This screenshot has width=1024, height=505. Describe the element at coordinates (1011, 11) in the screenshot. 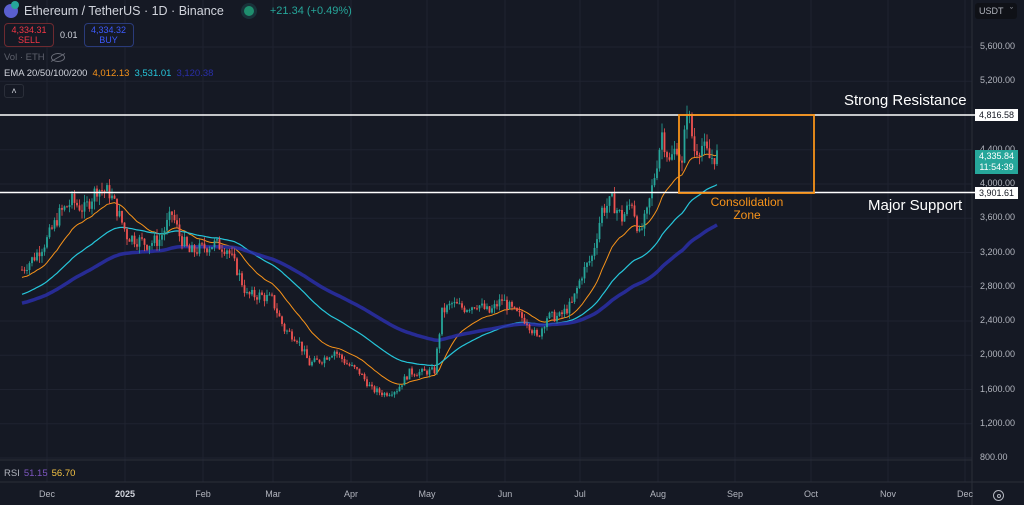

I see `chevron-down-icon: ˇ` at that location.